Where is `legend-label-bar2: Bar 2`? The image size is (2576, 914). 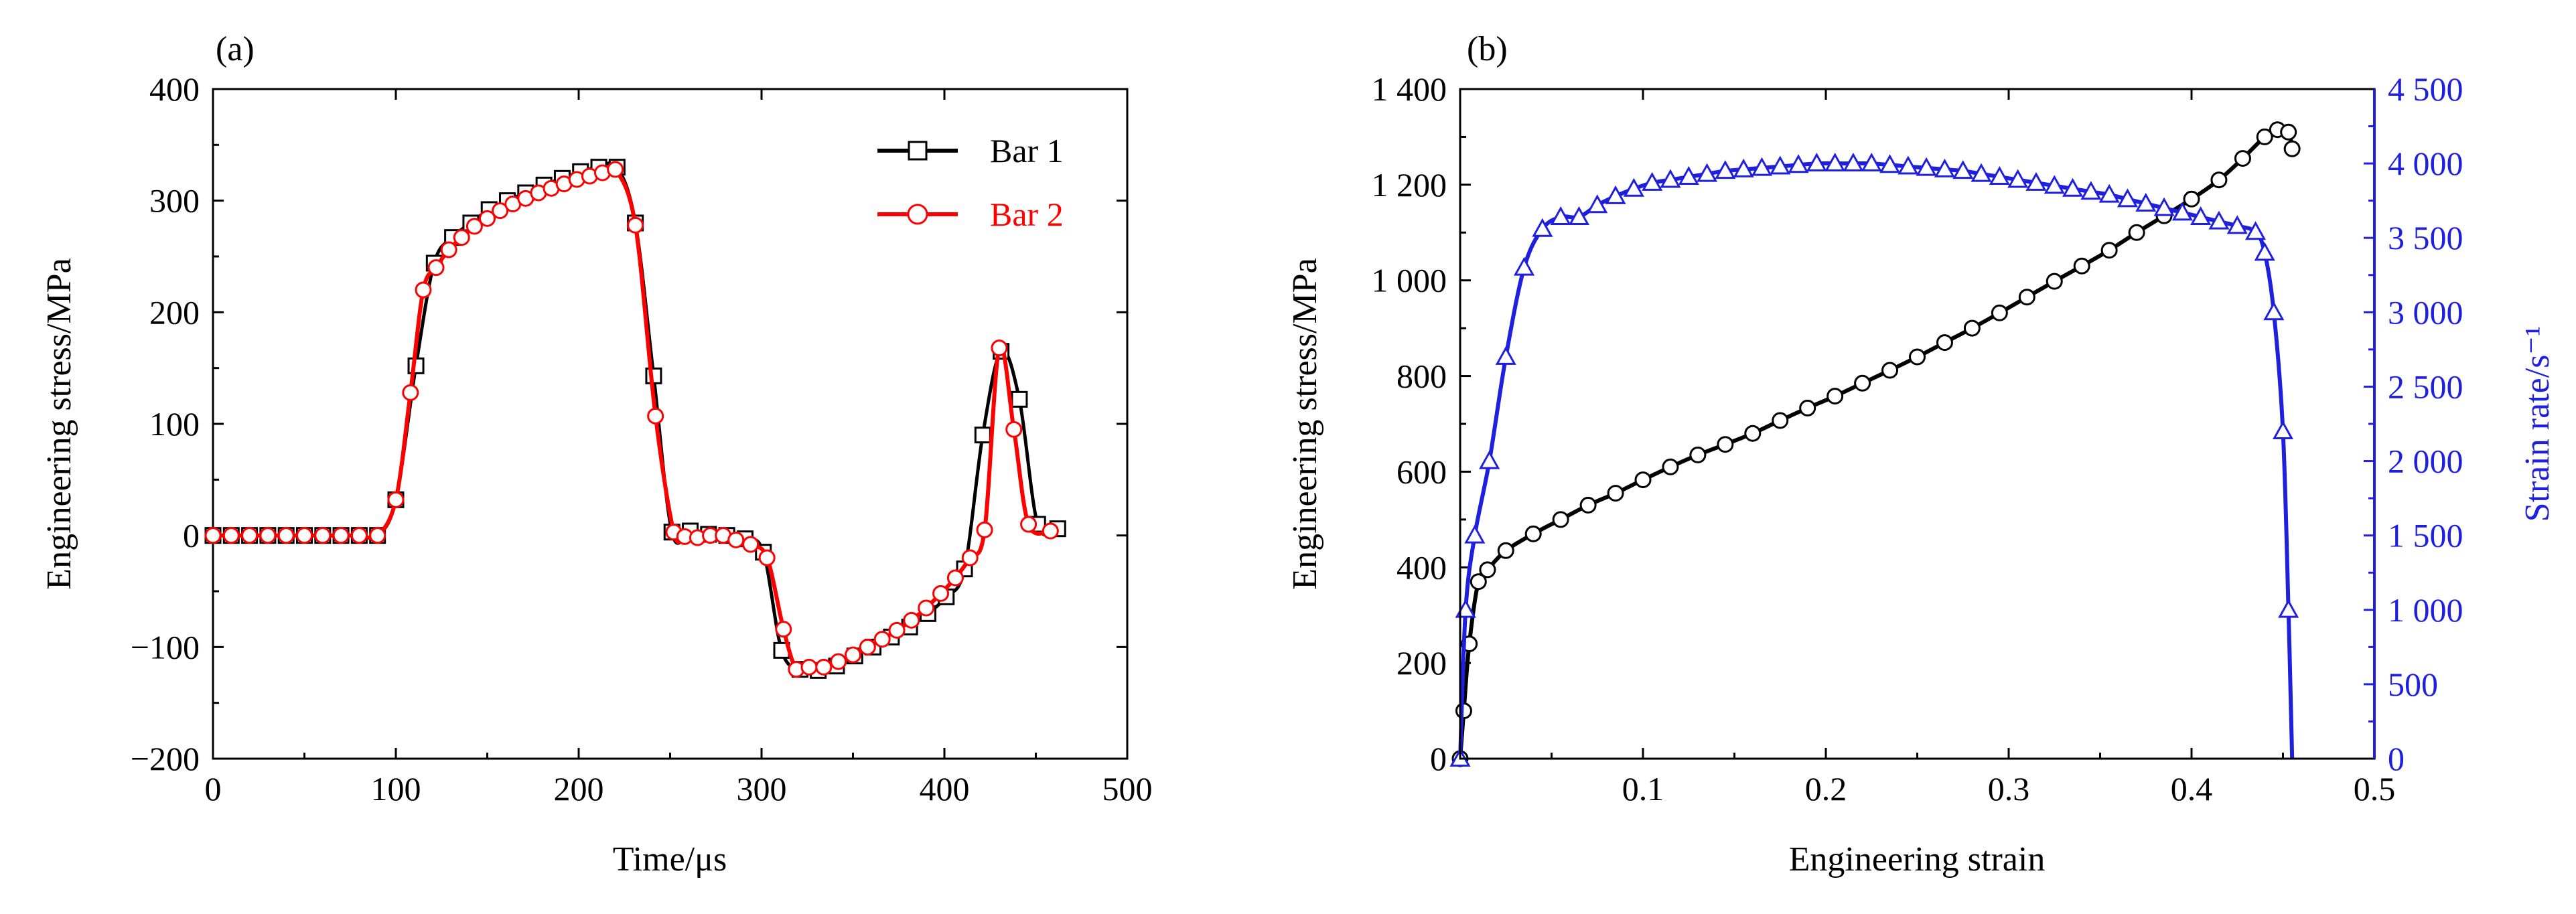 legend-label-bar2: Bar 2 is located at coordinates (1027, 214).